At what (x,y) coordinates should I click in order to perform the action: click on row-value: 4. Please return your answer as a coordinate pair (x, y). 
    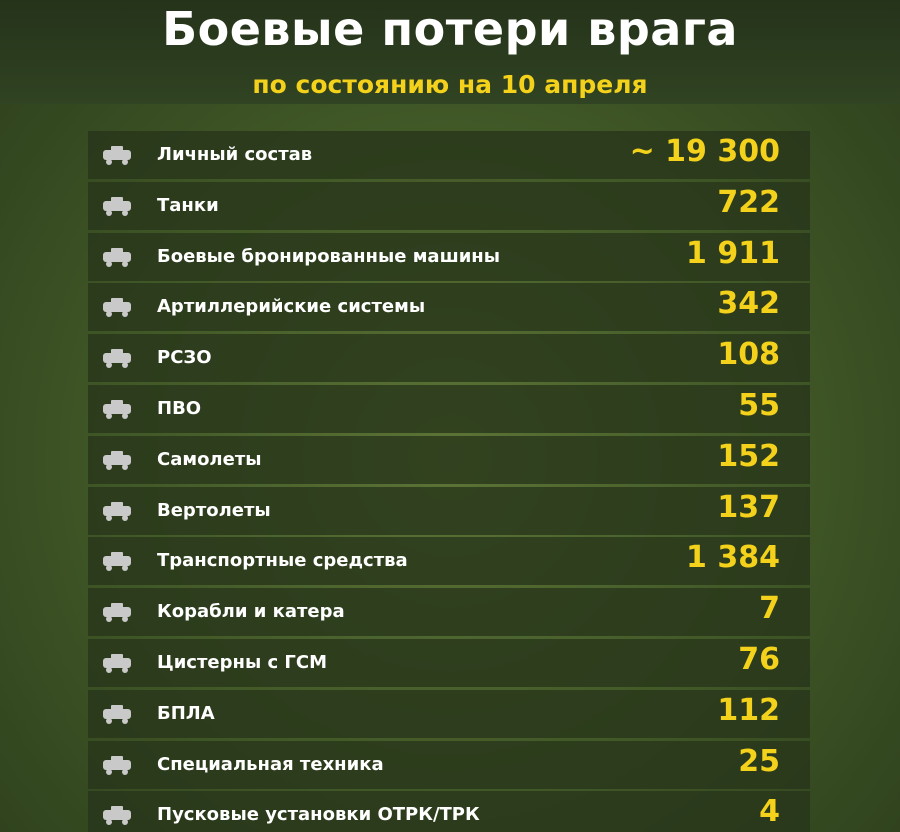
    Looking at the image, I should click on (769, 812).